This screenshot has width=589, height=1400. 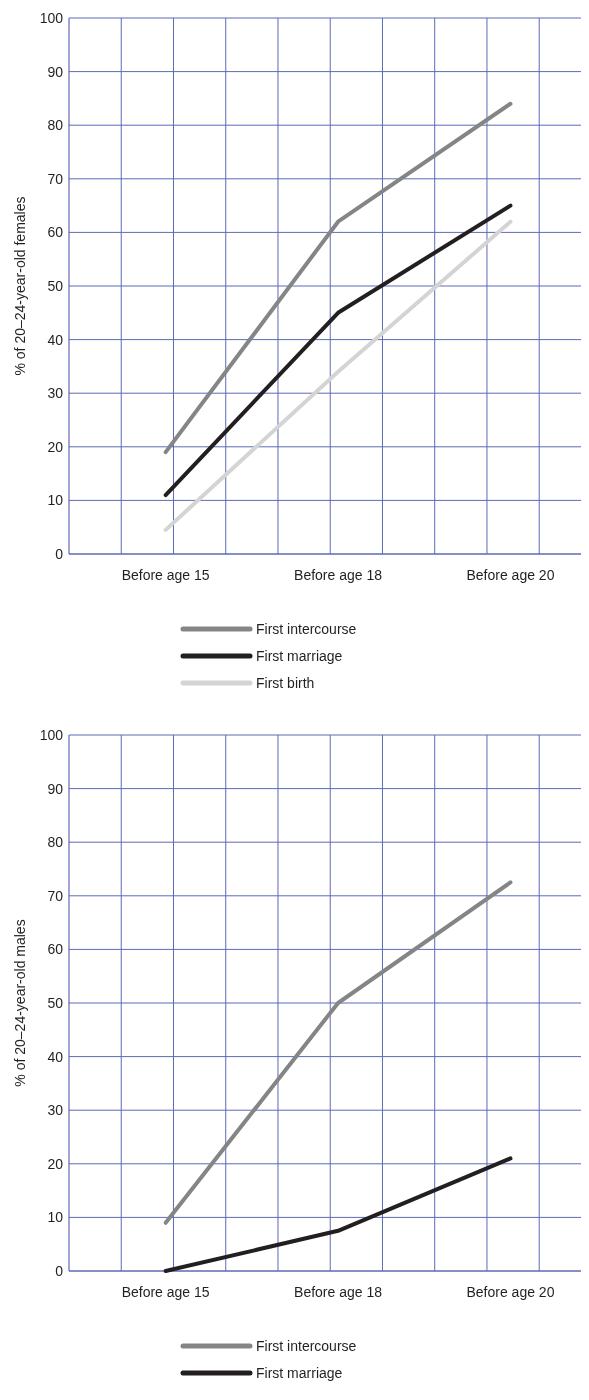 What do you see at coordinates (285, 682) in the screenshot?
I see `legend-label: First birth` at bounding box center [285, 682].